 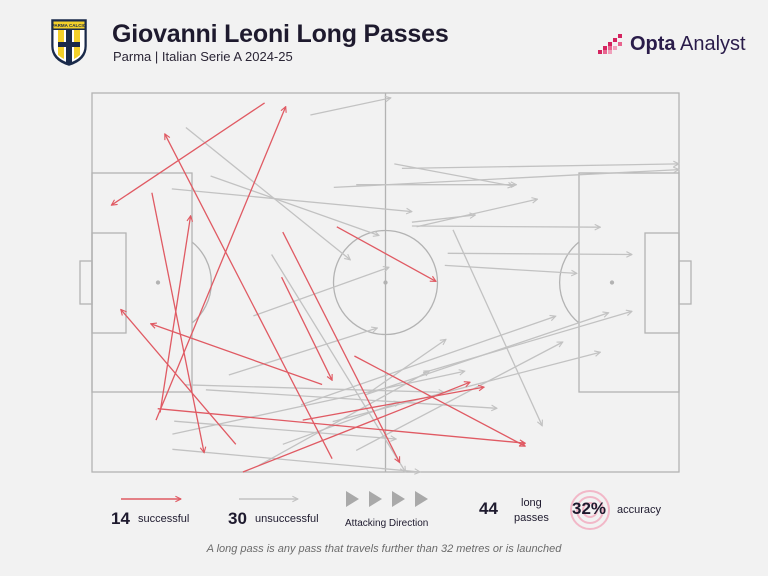 I want to click on unsuccessful-label: unsuccessful, so click(x=287, y=519).